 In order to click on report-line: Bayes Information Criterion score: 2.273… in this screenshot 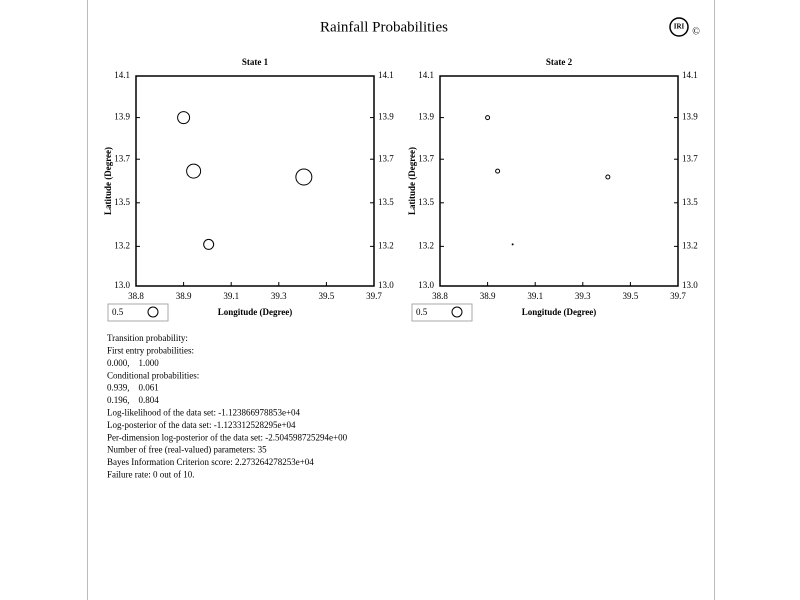, I will do `click(210, 462)`.